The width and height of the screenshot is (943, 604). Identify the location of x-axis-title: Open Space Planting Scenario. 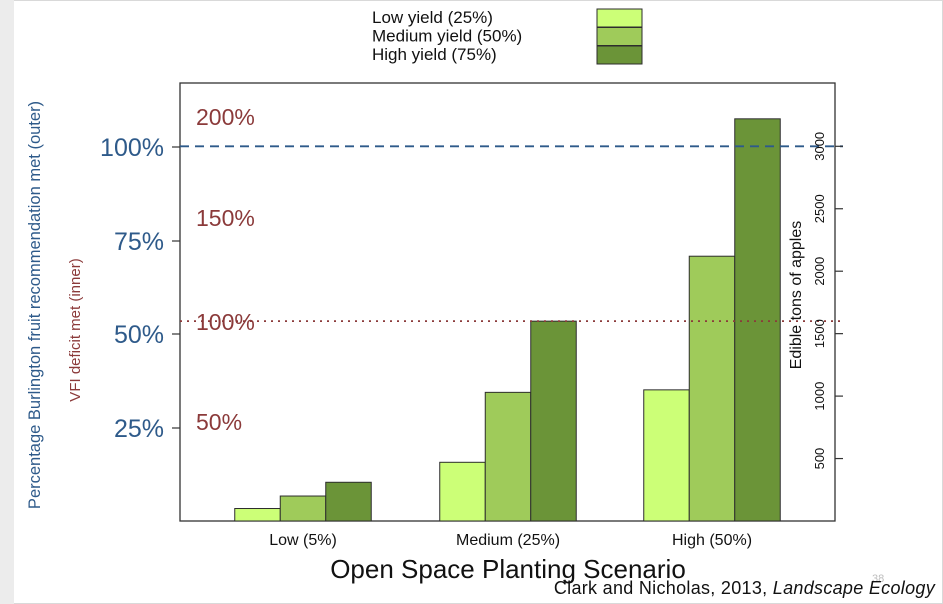
(508, 569).